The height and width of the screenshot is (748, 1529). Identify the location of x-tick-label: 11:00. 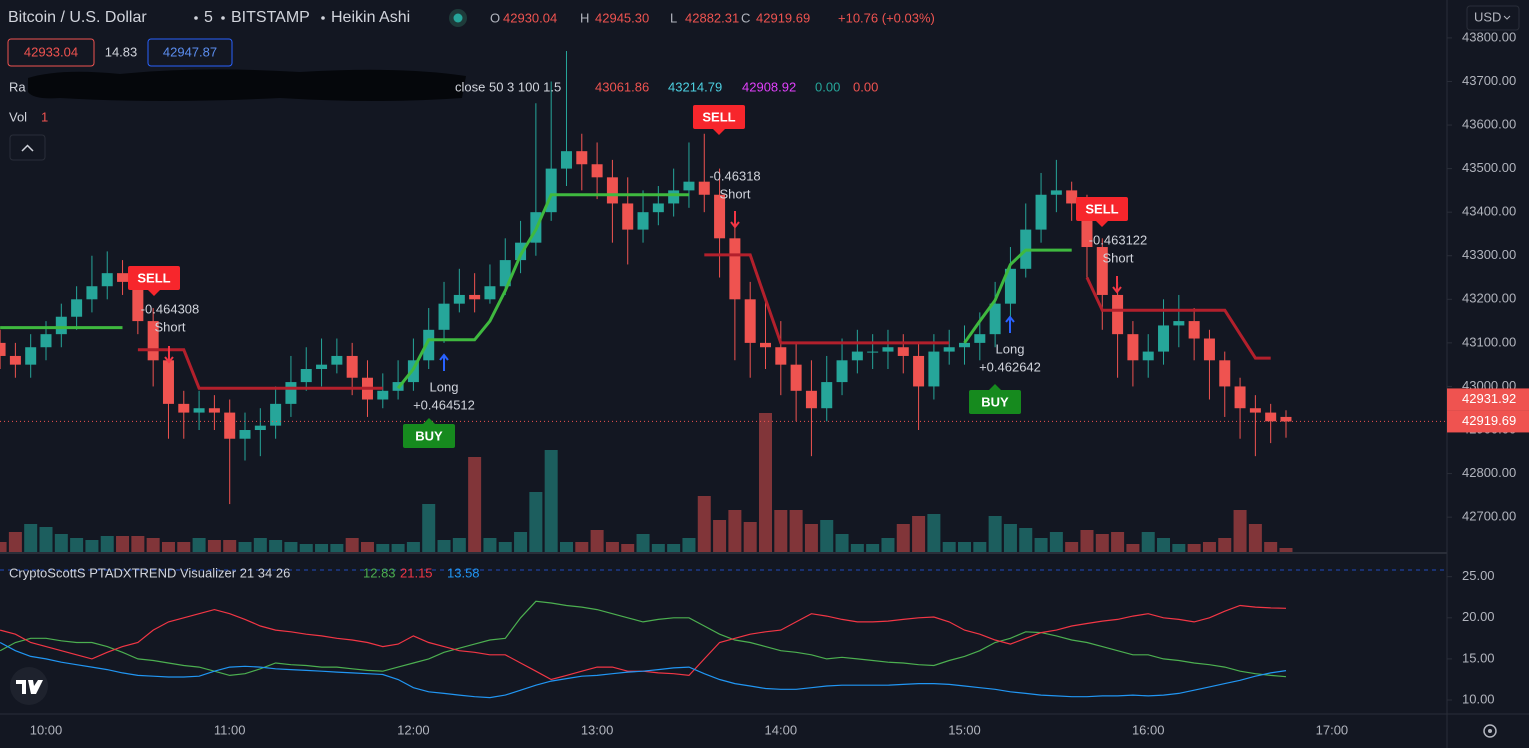
(230, 729).